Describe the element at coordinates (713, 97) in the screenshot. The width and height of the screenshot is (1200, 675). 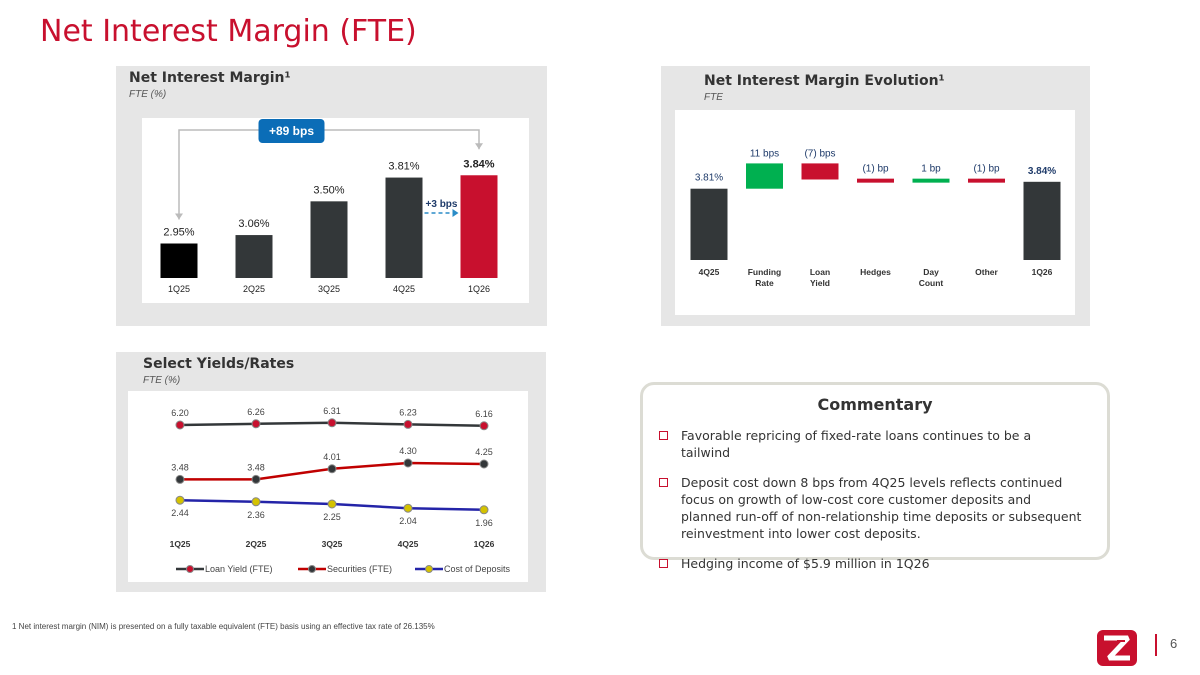
I see `evolution-panel-subtitle: FTE` at that location.